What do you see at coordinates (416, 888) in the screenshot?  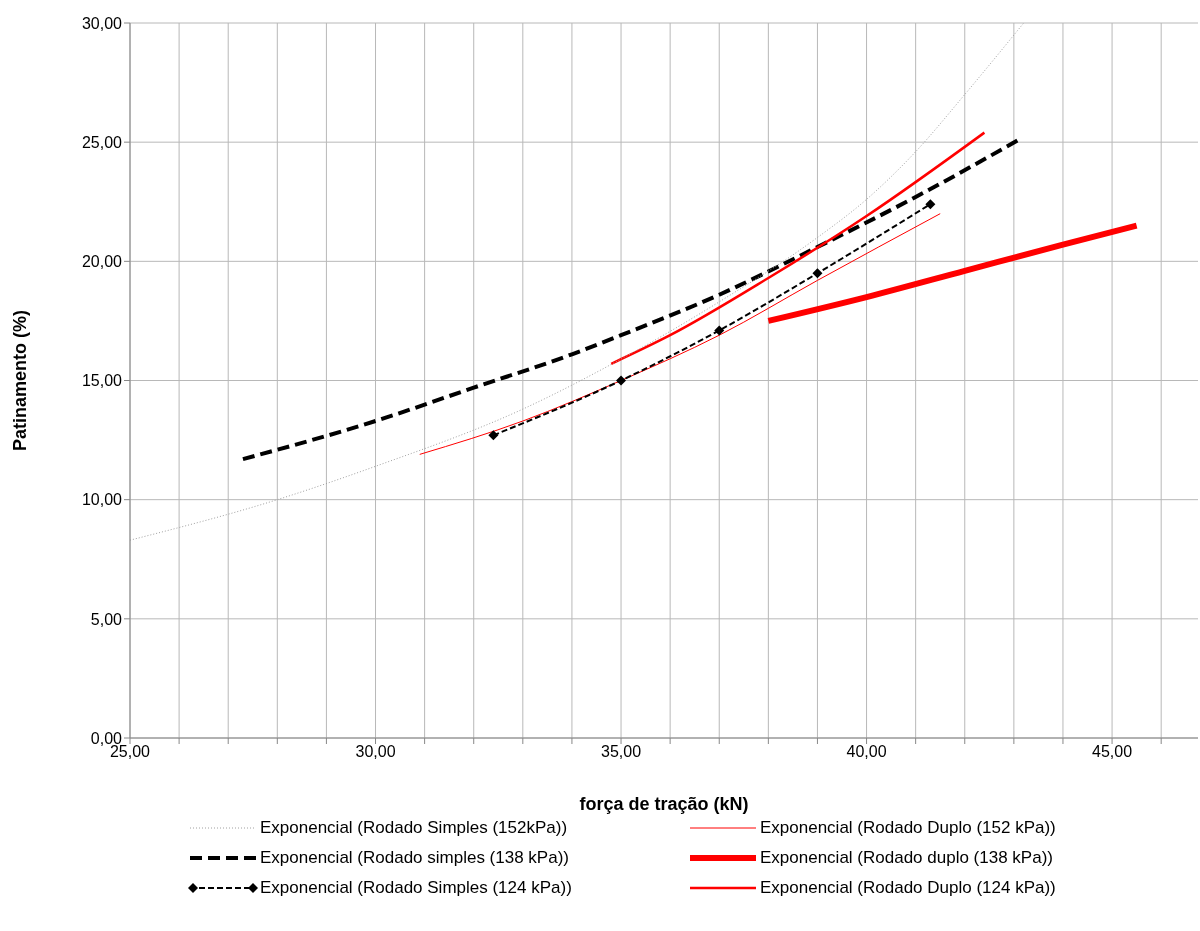 I see `legend-label: Exponencial (Rodado Simples (124 kPa))` at bounding box center [416, 888].